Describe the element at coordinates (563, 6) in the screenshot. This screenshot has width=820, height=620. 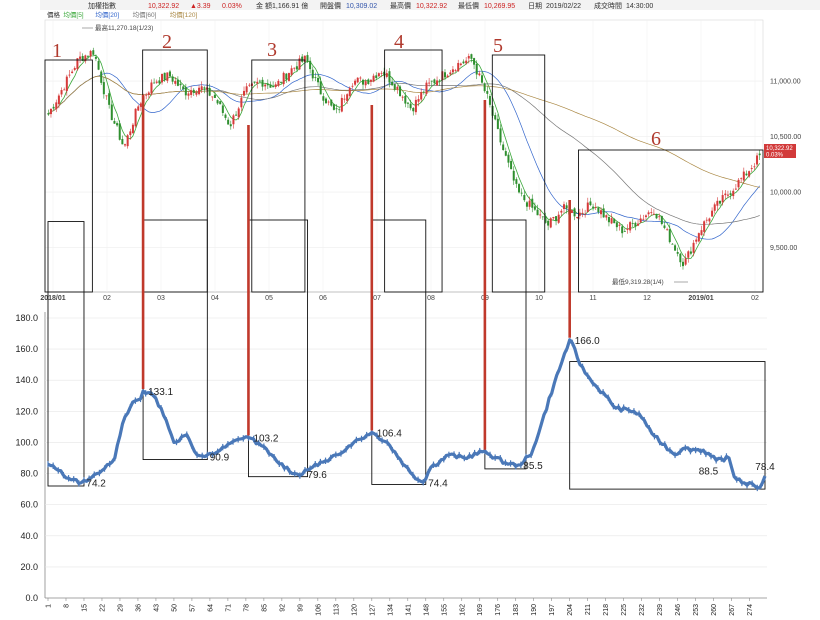
I see `header-date: 2019/02/22` at that location.